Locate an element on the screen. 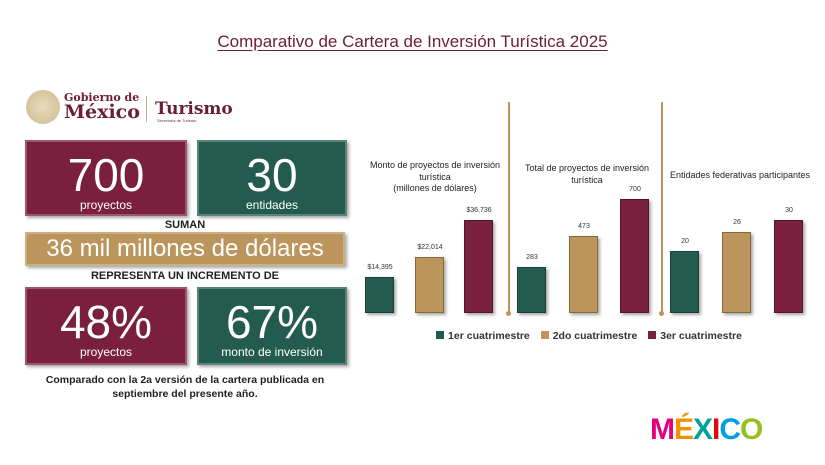 This screenshot has height=465, width=825. entities-stat: 30 entidades is located at coordinates (272, 178).